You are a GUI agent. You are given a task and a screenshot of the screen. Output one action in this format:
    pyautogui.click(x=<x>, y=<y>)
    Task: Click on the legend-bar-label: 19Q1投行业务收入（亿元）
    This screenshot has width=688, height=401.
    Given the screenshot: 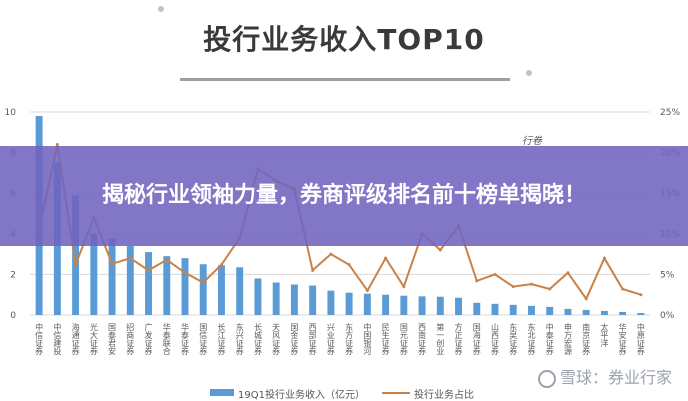 What is the action you would take?
    pyautogui.click(x=301, y=395)
    